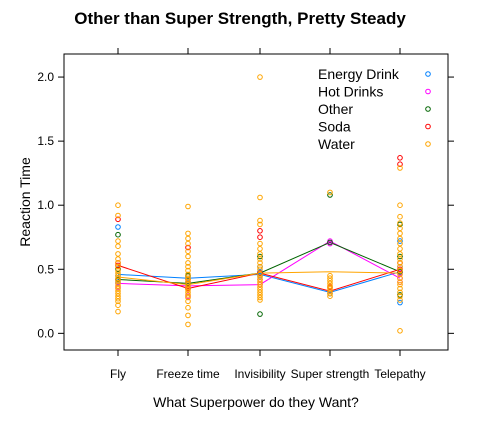 This screenshot has height=430, width=481. I want to click on legend-label: Water, so click(336, 144).